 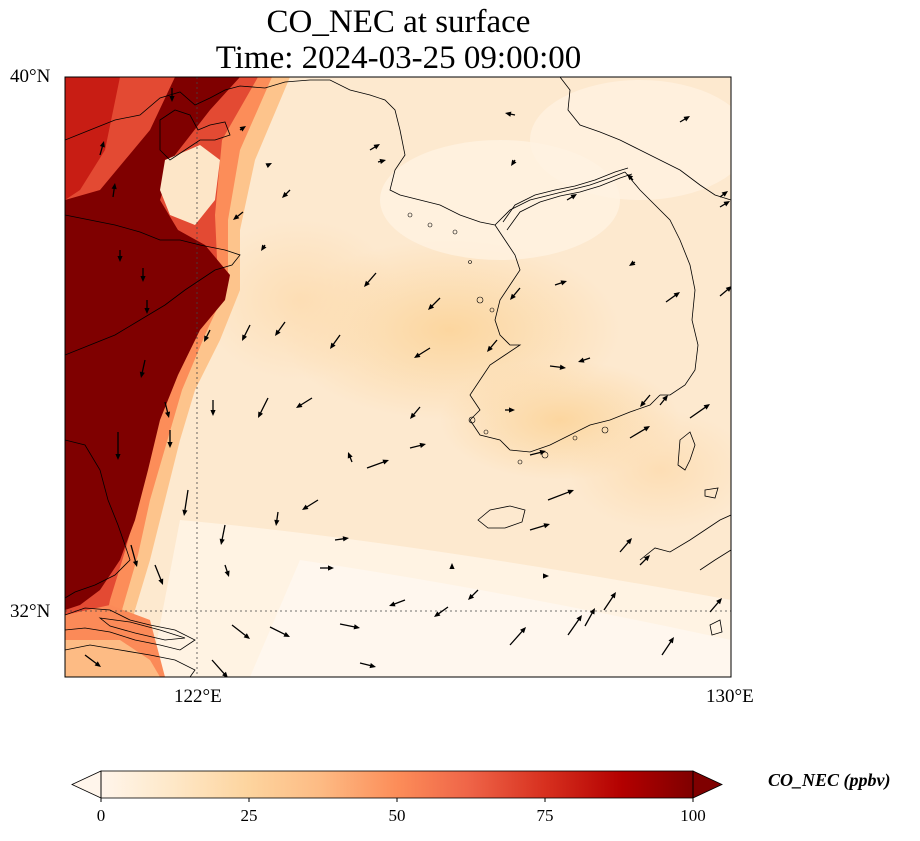 What do you see at coordinates (398, 22) in the screenshot?
I see `map-title: CO_NEC at surface` at bounding box center [398, 22].